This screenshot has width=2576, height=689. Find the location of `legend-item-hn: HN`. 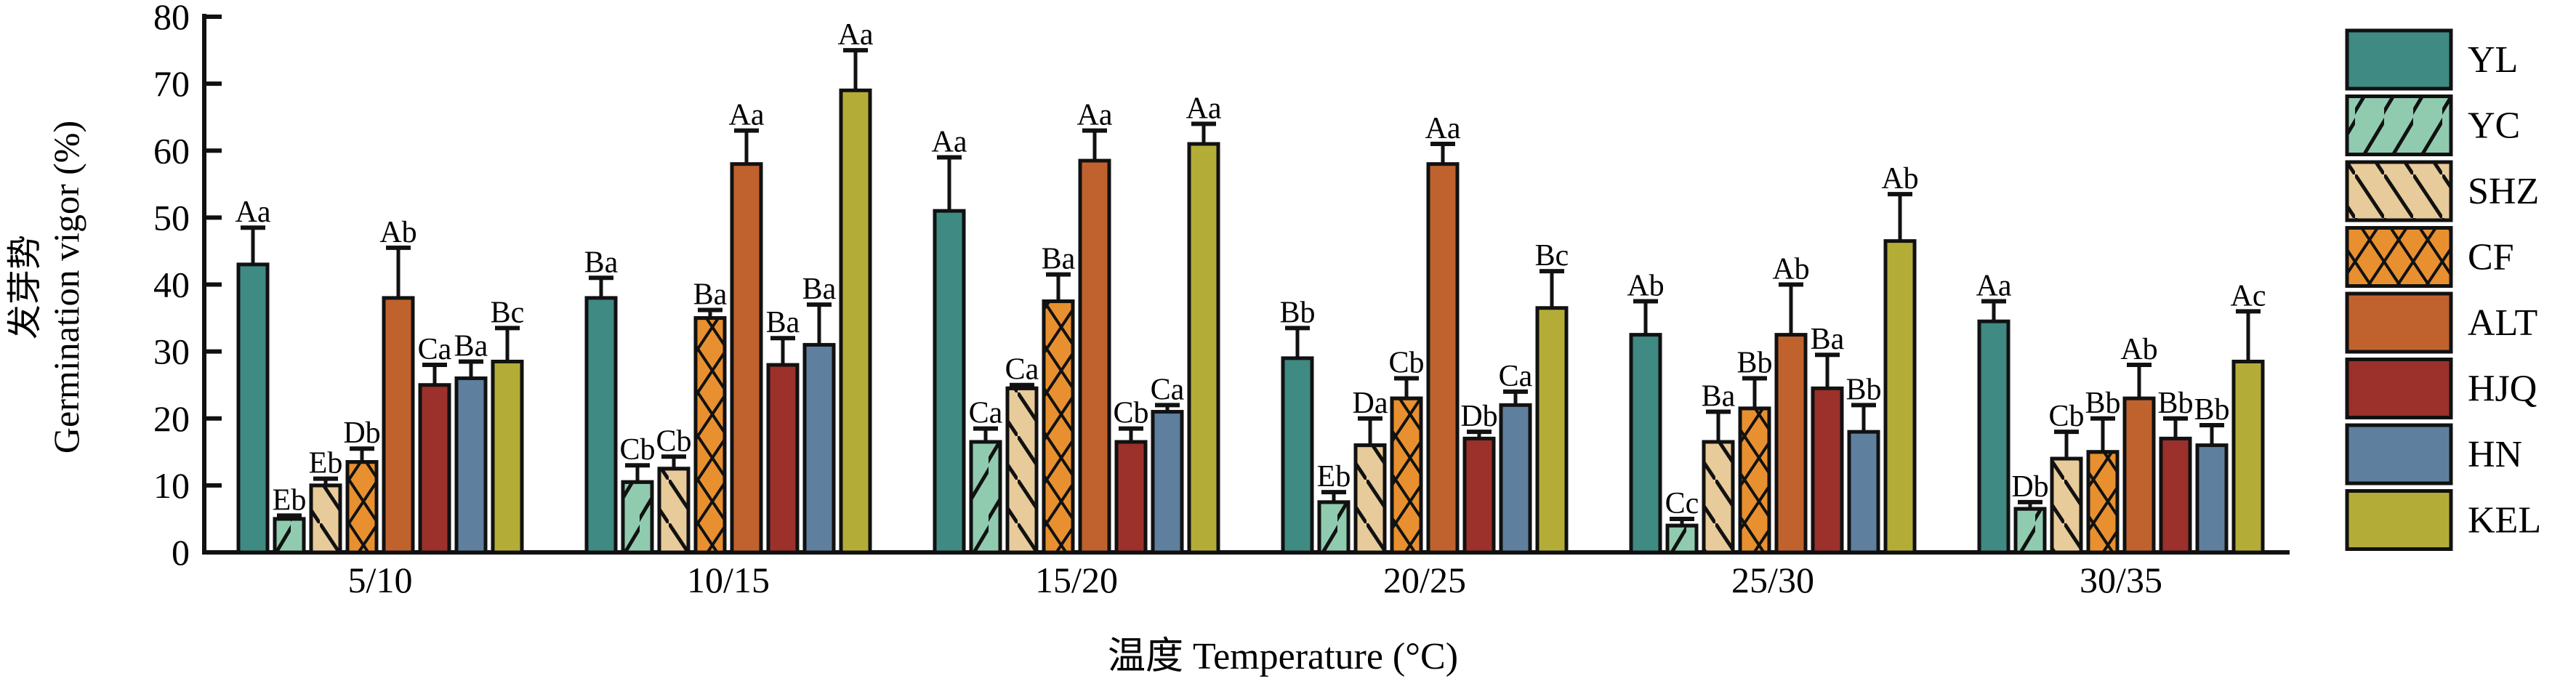

legend-item-hn: HN is located at coordinates (2433, 454).